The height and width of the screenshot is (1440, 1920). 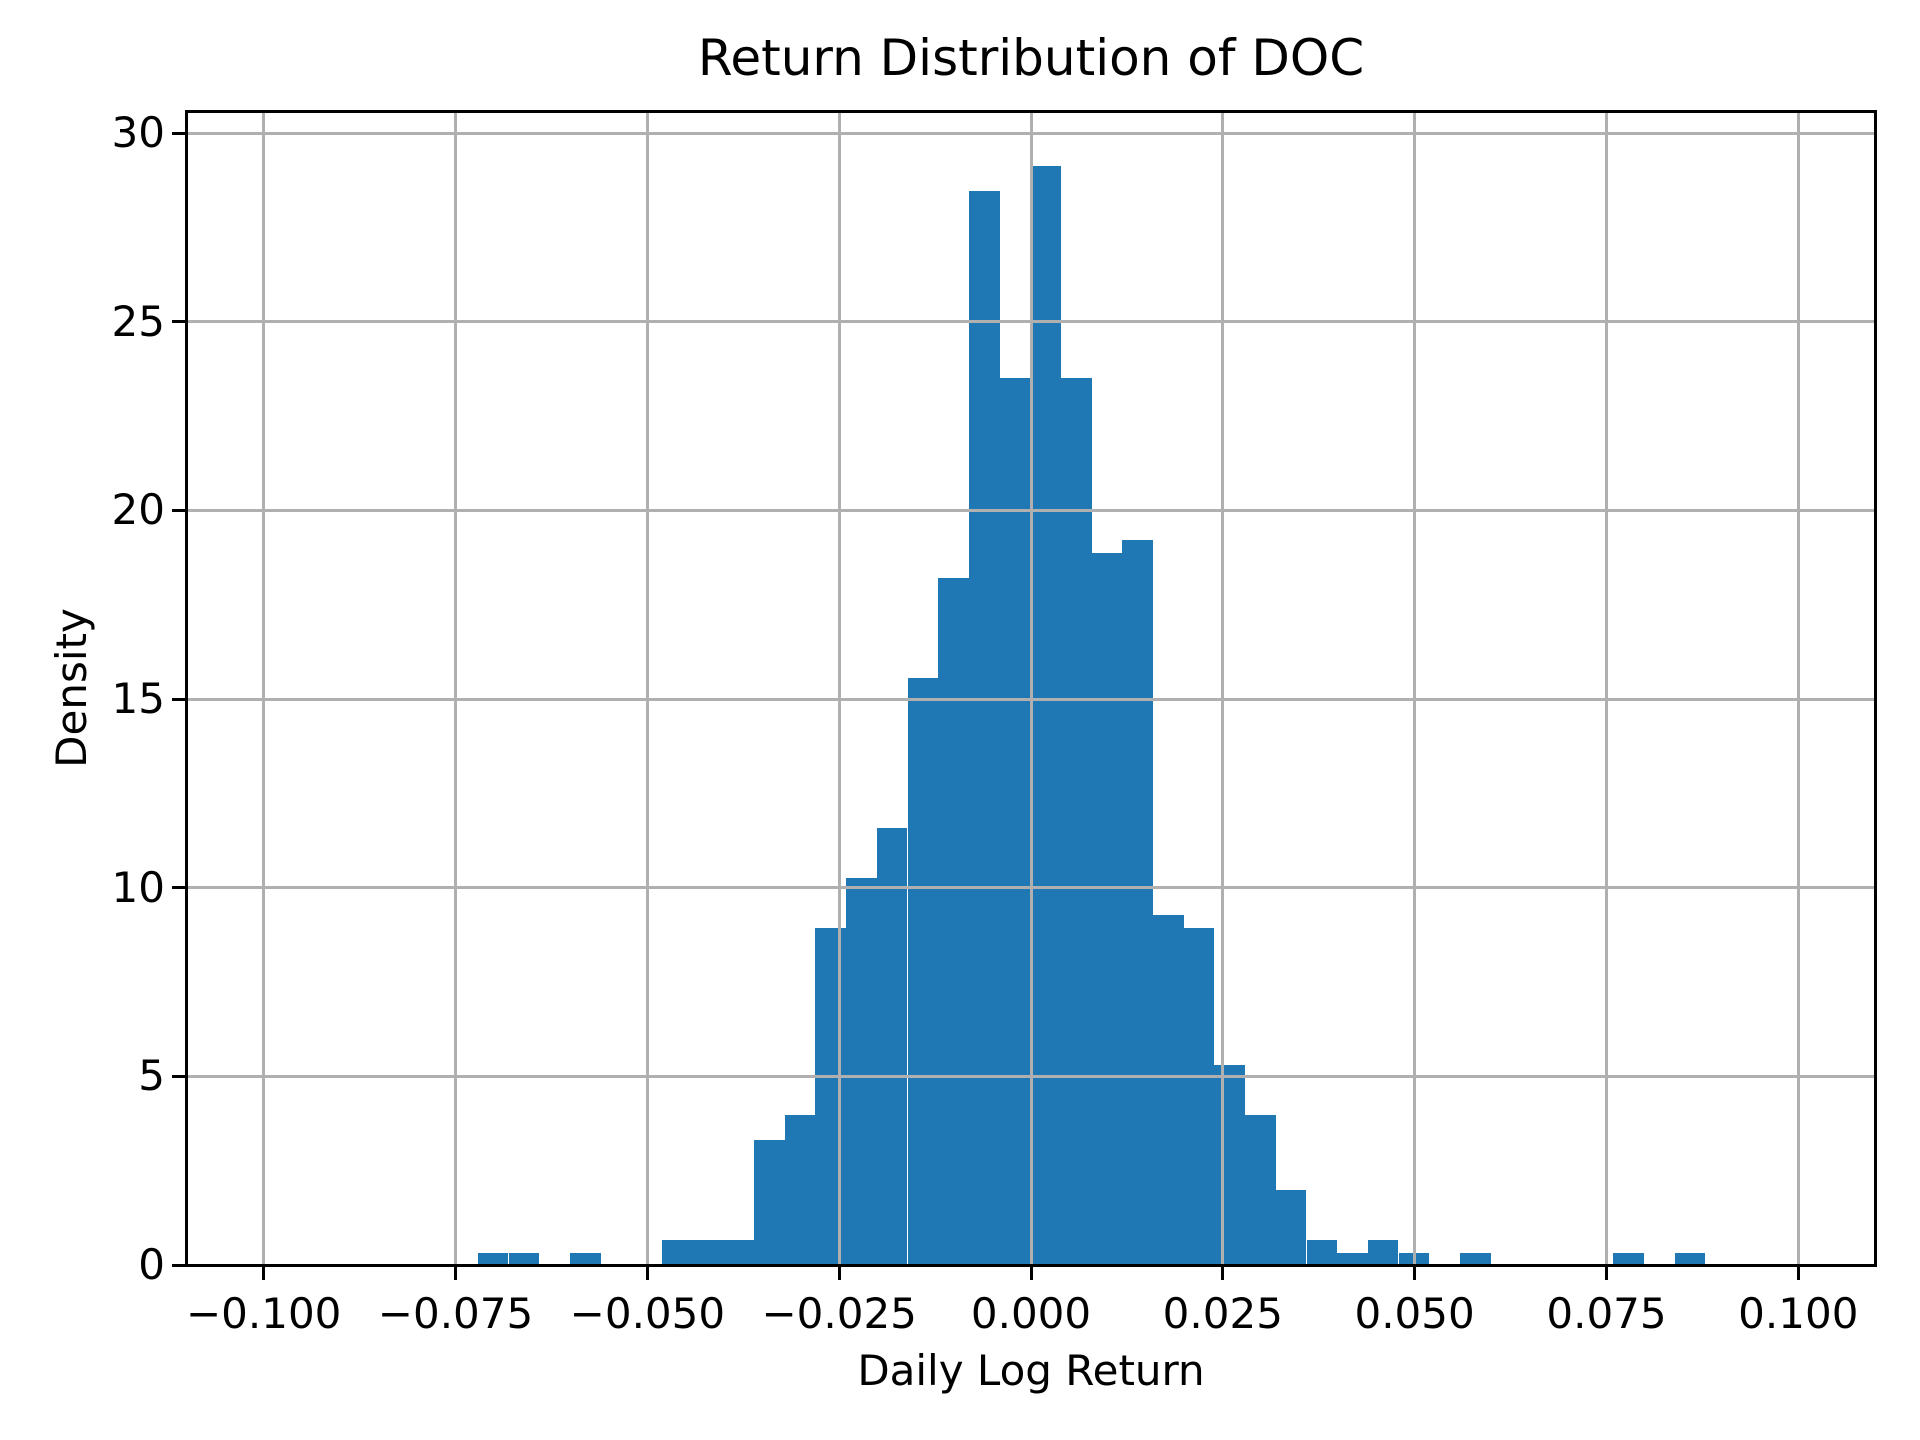 I want to click on y-tick-label: 15, so click(x=138, y=699).